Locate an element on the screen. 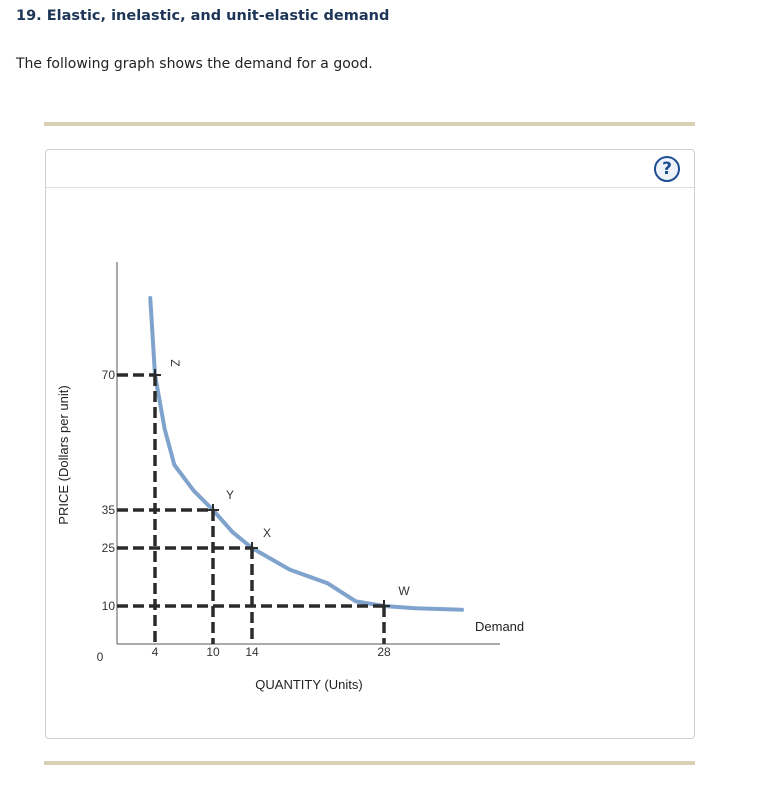  point-label-y: Y is located at coordinates (230, 495).